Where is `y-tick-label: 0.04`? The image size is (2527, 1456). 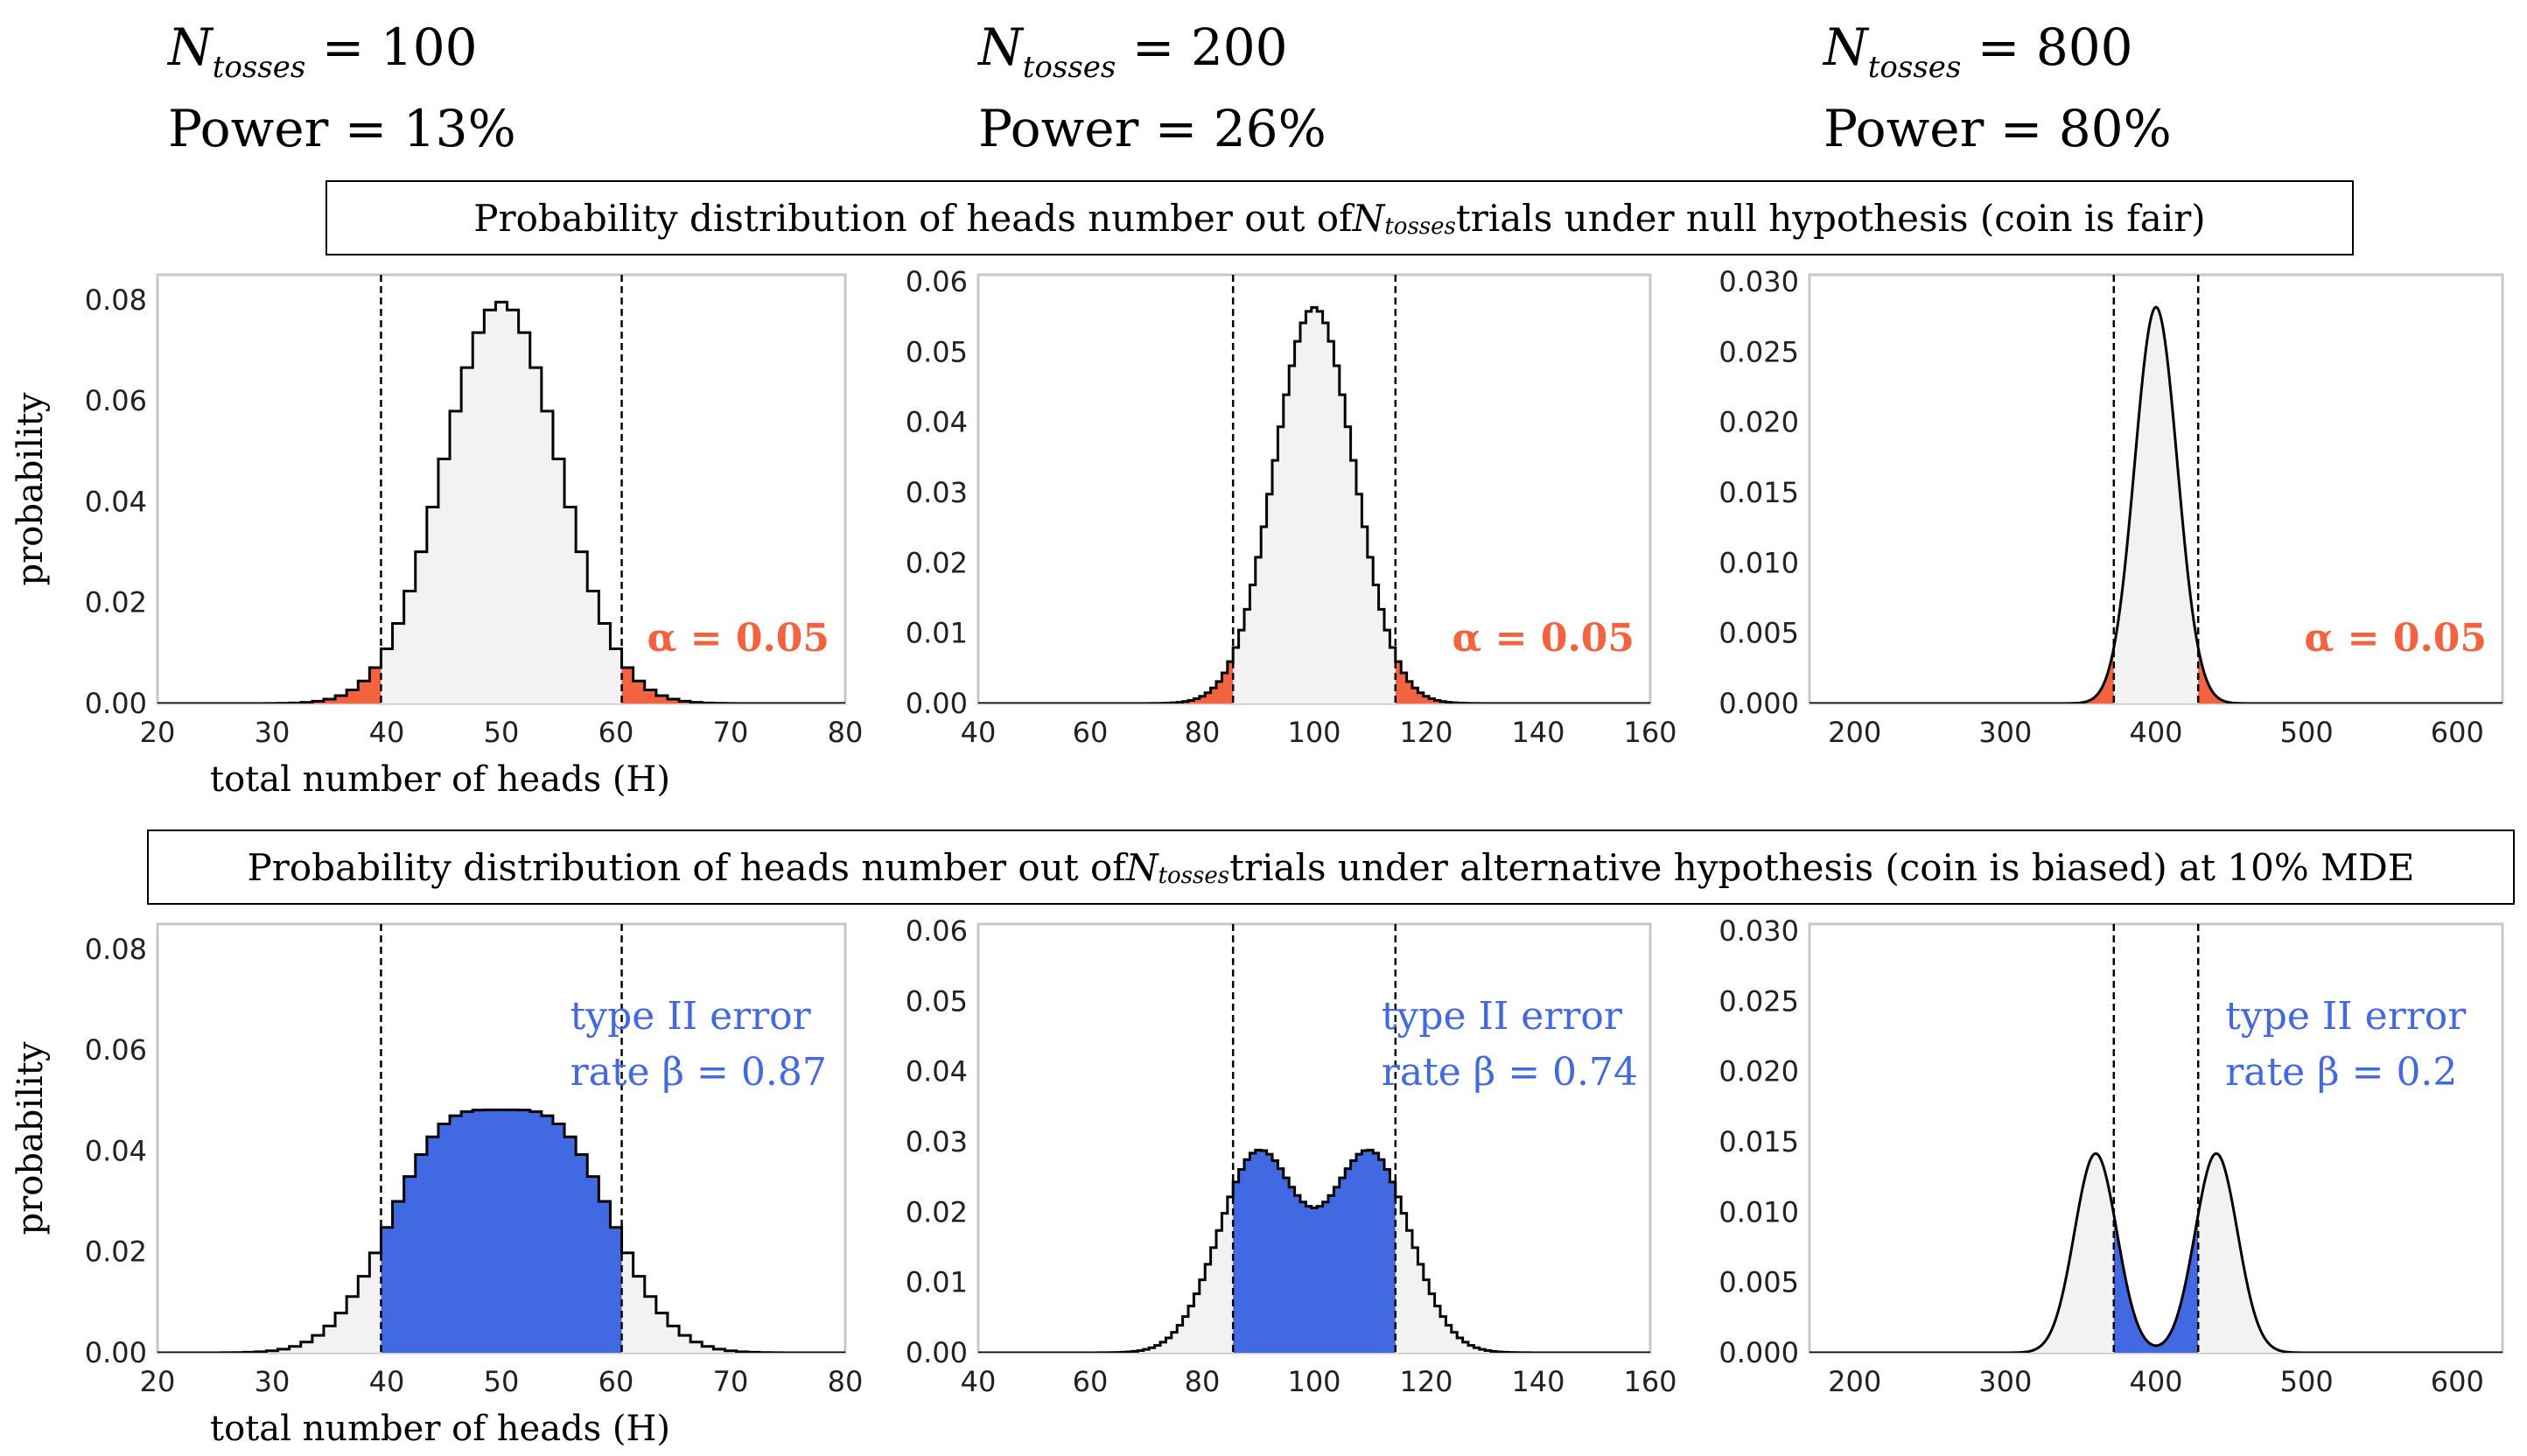
y-tick-label: 0.04 is located at coordinates (937, 422).